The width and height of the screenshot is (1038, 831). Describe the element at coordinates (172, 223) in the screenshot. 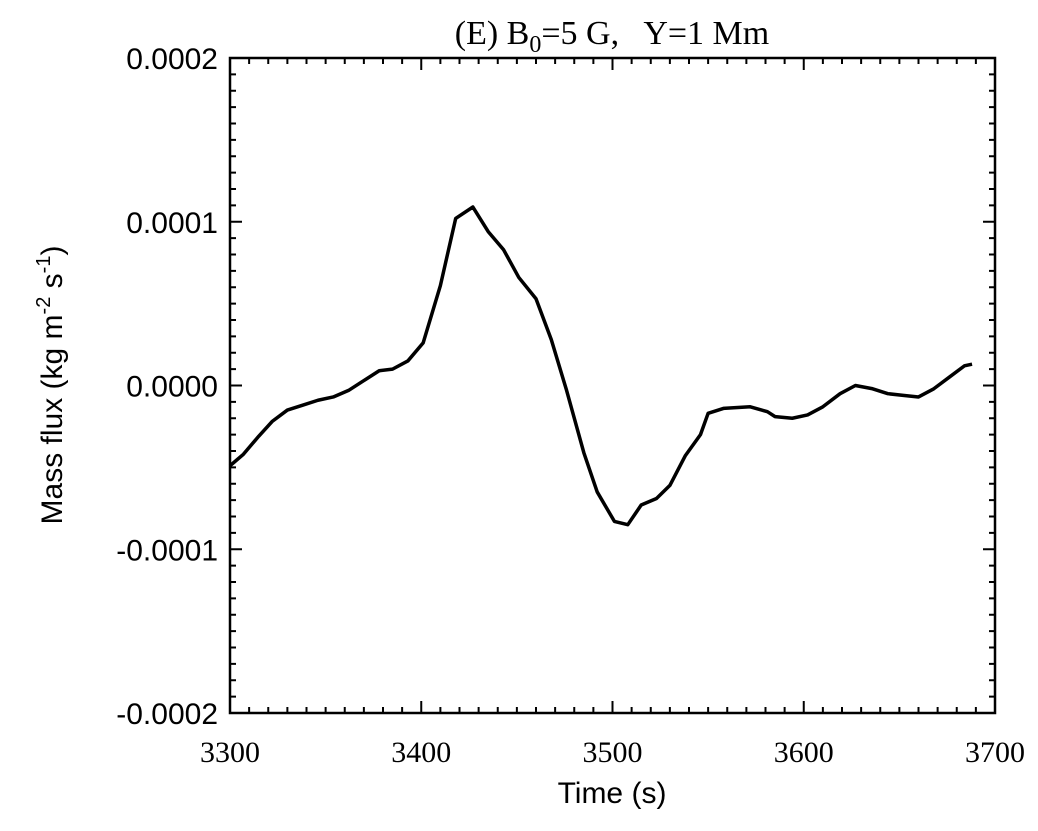

I see `y-tick-label: 0.0001` at that location.